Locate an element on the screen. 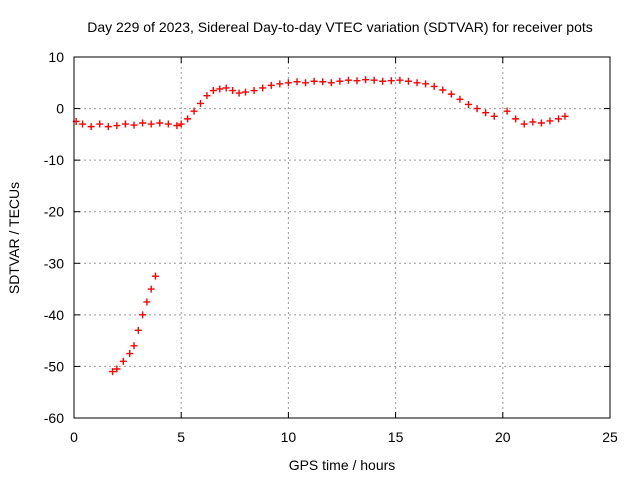 Image resolution: width=640 pixels, height=480 pixels. y-tick-label: -20 is located at coordinates (54, 212).